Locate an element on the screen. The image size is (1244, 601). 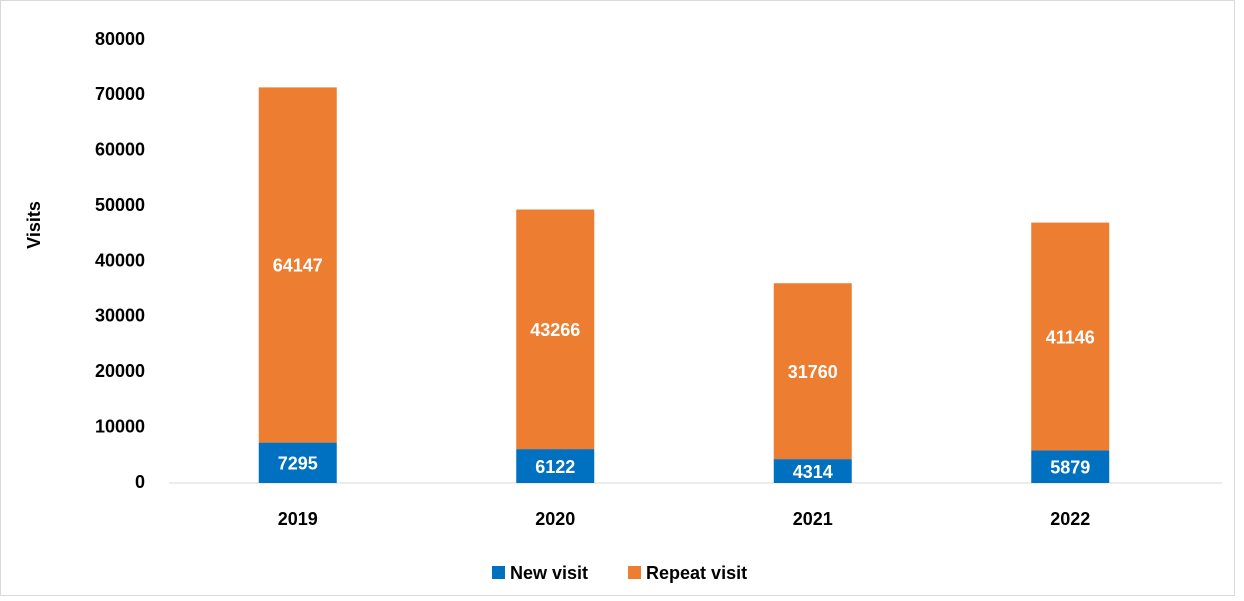
data-label: 7295 is located at coordinates (298, 464).